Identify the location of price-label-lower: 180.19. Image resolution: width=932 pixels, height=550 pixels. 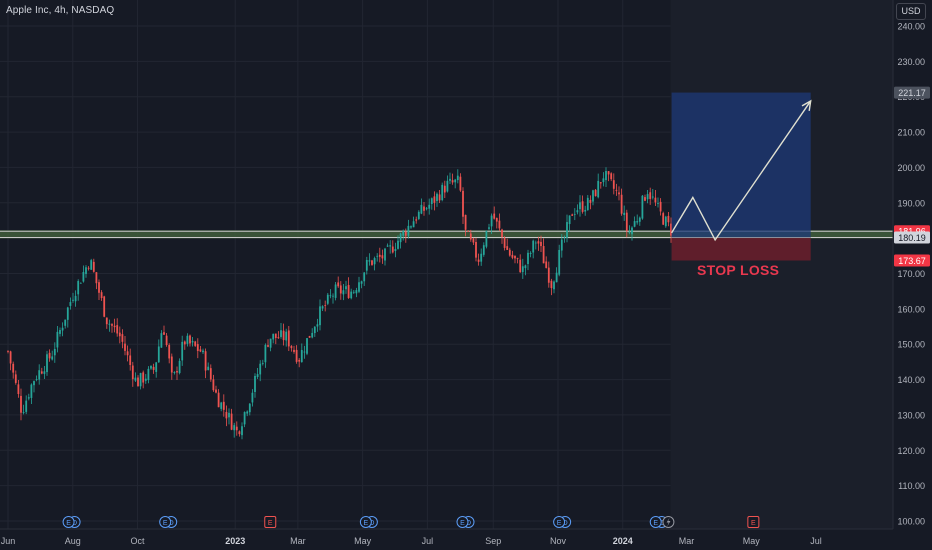
(912, 238).